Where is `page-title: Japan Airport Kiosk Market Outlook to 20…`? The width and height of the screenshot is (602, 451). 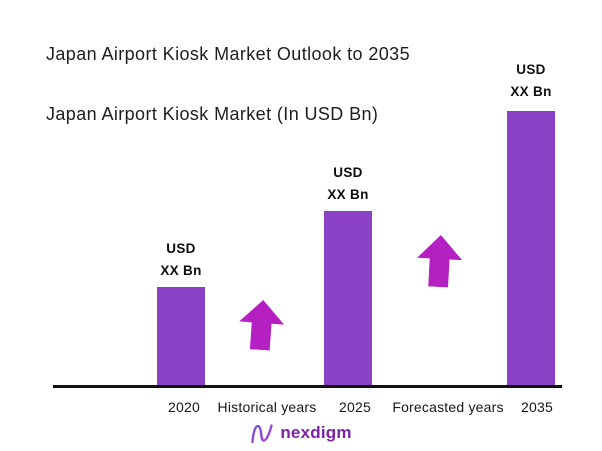
page-title: Japan Airport Kiosk Market Outlook to 20… is located at coordinates (228, 54).